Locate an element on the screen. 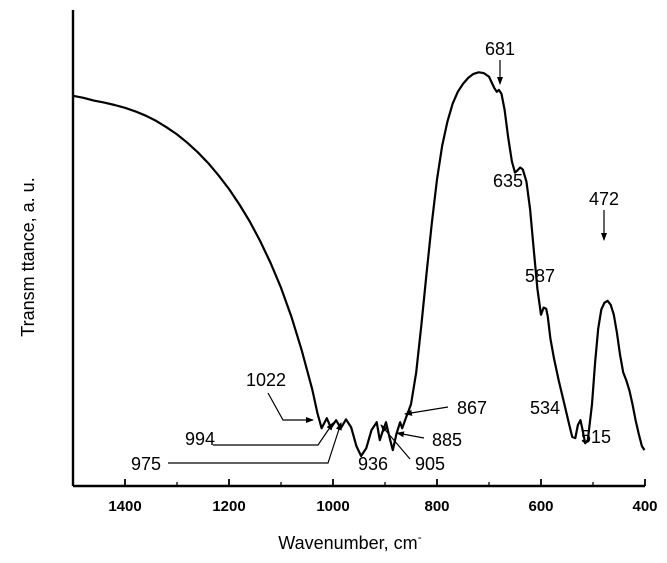 The height and width of the screenshot is (563, 667). x-tick-label-1000: 1000 is located at coordinates (332, 506).